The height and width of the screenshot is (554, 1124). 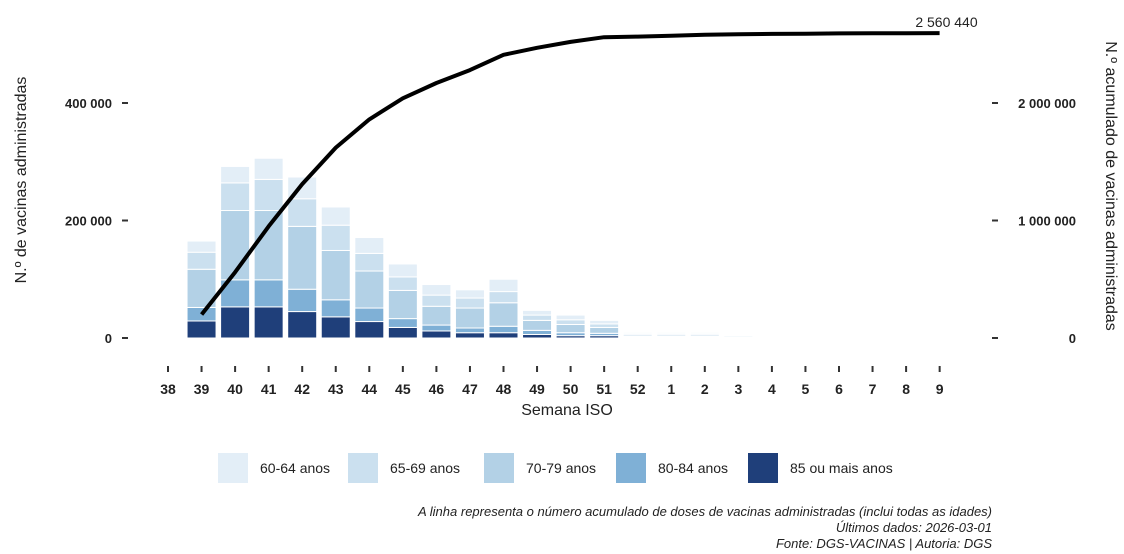 What do you see at coordinates (88, 103) in the screenshot?
I see `left-tick-label: 400 000` at bounding box center [88, 103].